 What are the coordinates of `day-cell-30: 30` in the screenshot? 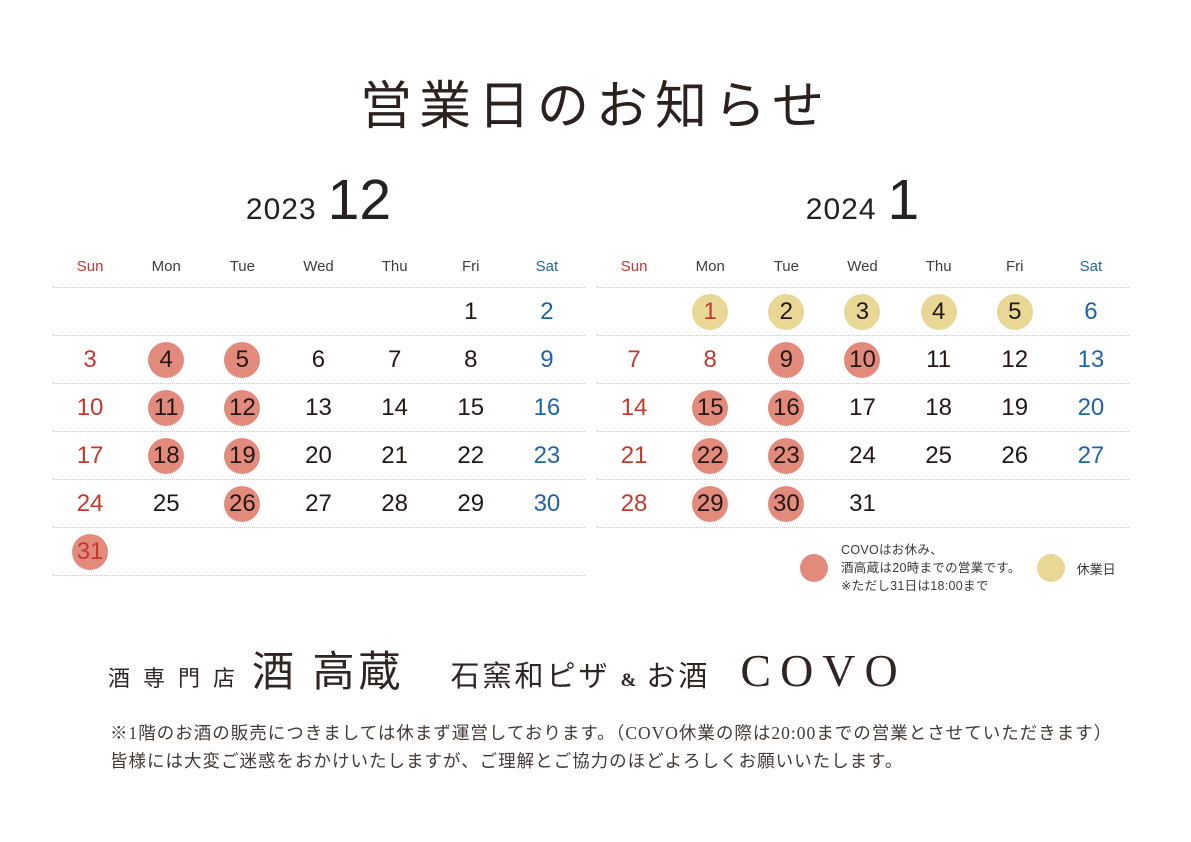 It's located at (786, 503).